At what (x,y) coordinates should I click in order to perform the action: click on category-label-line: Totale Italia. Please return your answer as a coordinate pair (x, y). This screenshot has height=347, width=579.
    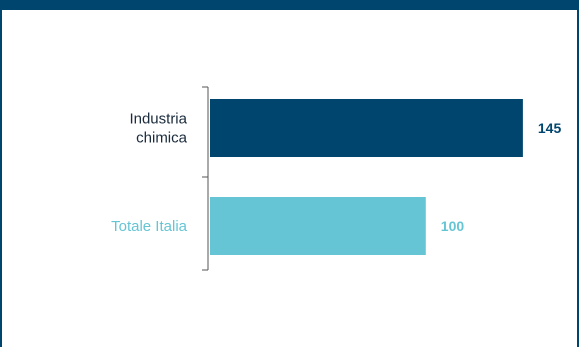
    Looking at the image, I should click on (149, 226).